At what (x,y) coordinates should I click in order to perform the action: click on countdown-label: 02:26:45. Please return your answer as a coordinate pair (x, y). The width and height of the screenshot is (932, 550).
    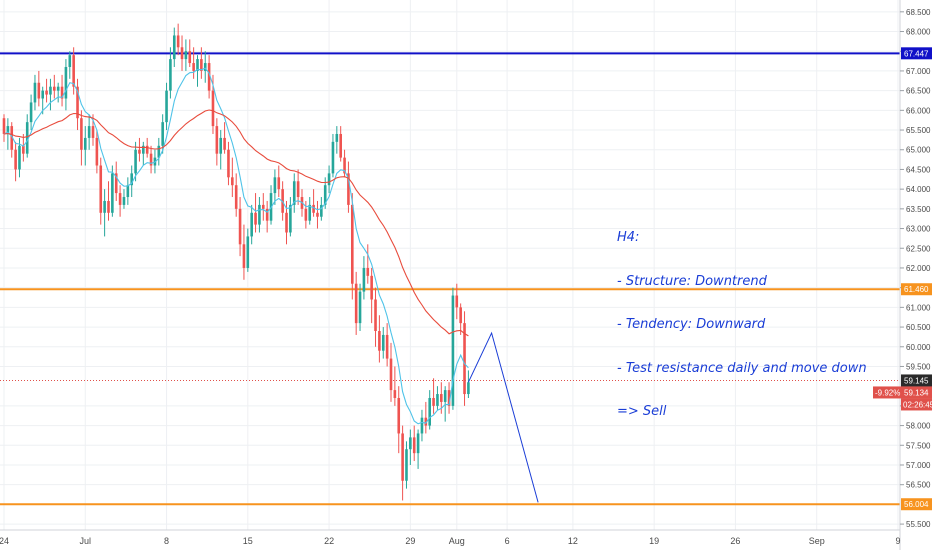
    Looking at the image, I should click on (917, 404).